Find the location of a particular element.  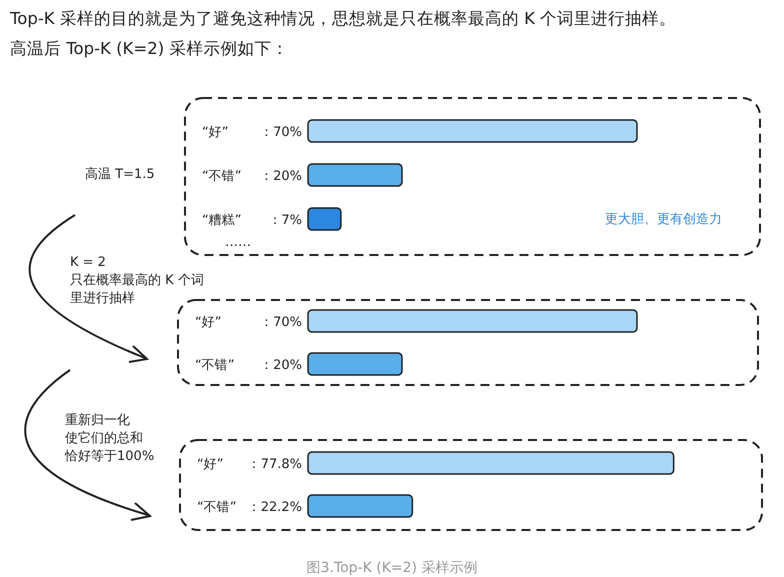

text: 高温 T=1.5 is located at coordinates (120, 174).